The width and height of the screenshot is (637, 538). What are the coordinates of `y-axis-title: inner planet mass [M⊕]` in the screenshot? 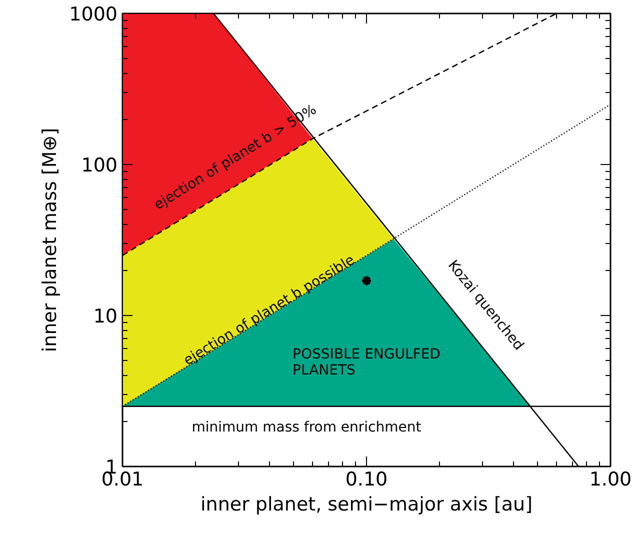 It's located at (50, 240).